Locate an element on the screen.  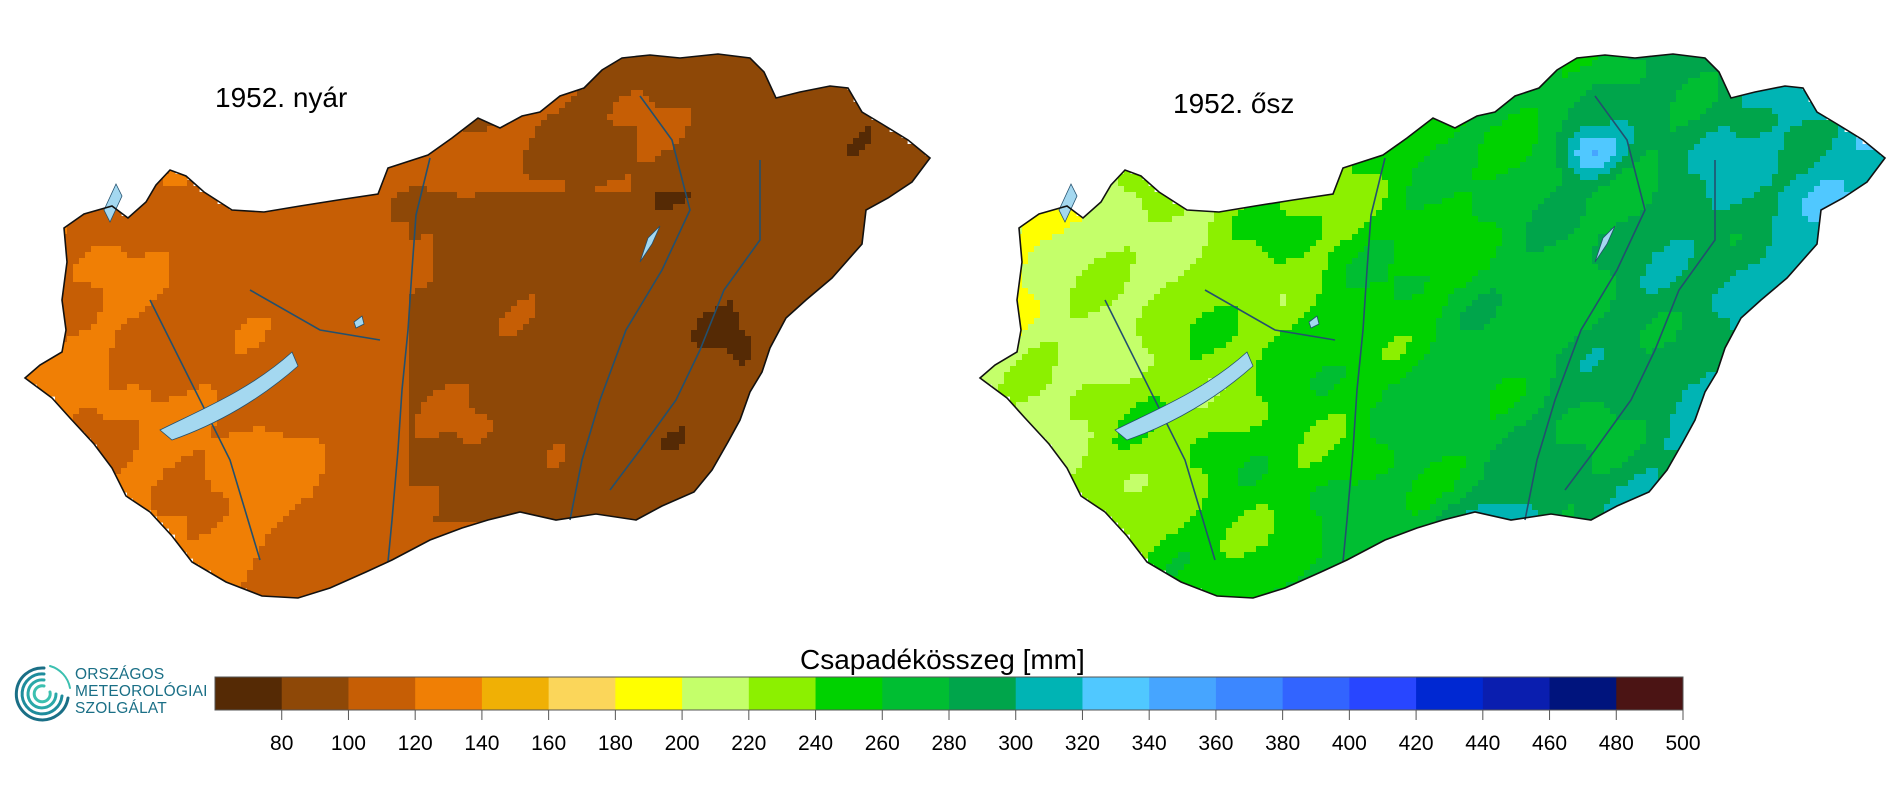
logo-text: ORSZÁGOS METEOROLÓGIAI SZOLGÁLAT is located at coordinates (141, 691).